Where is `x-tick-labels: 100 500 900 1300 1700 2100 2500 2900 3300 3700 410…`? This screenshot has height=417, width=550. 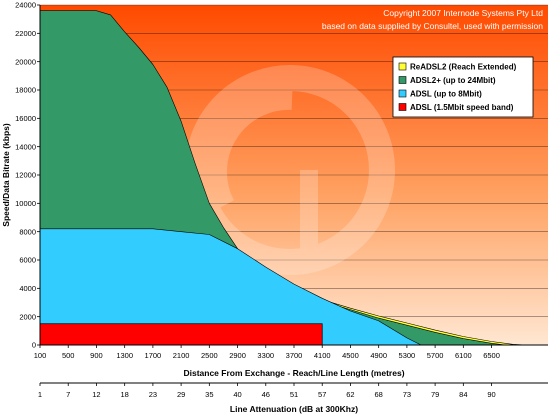 x-tick-labels: 100 500 900 1300 1700 2100 2500 2900 3300 3700 410… is located at coordinates (267, 352).